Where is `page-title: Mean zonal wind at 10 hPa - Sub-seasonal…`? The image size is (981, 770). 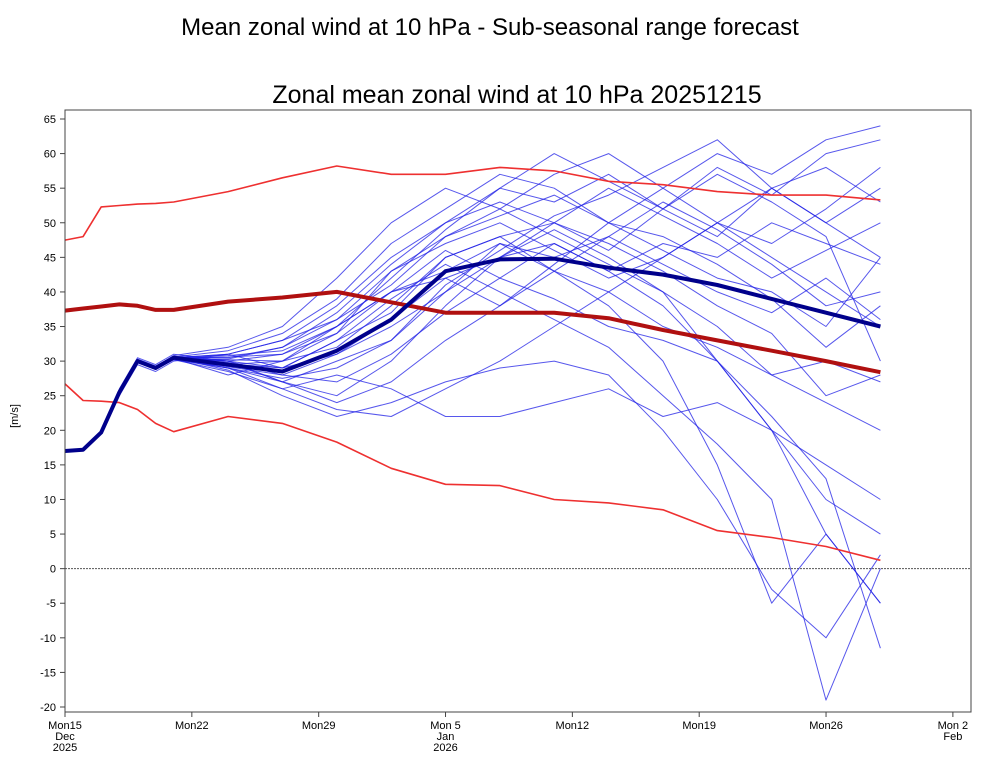 page-title: Mean zonal wind at 10 hPa - Sub-seasonal… is located at coordinates (490, 27).